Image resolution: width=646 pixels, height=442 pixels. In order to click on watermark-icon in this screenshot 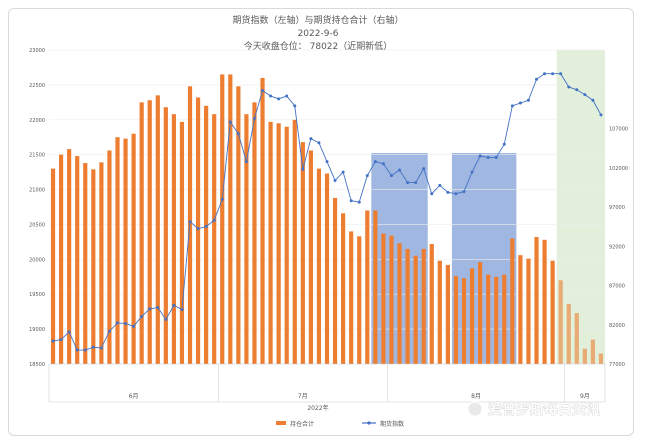, I will do `click(475, 409)`.